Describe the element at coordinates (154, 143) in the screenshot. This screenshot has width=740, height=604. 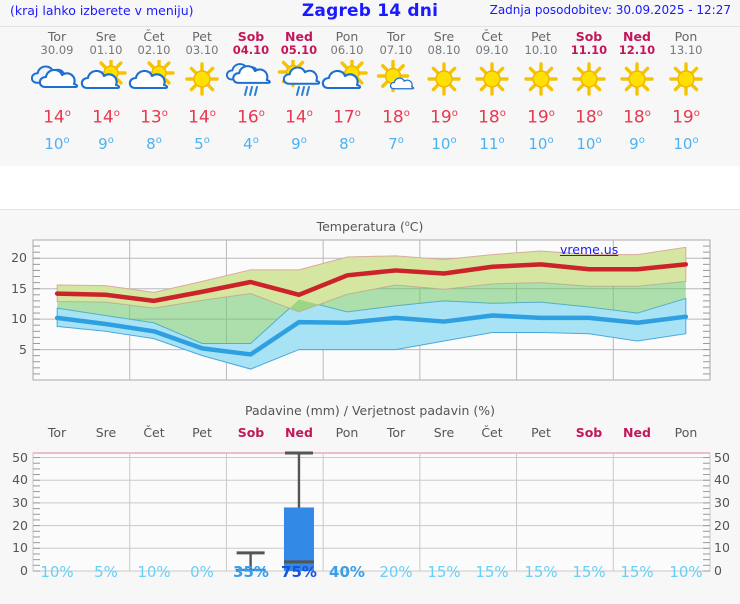
I see `temp-min: 8o` at that location.